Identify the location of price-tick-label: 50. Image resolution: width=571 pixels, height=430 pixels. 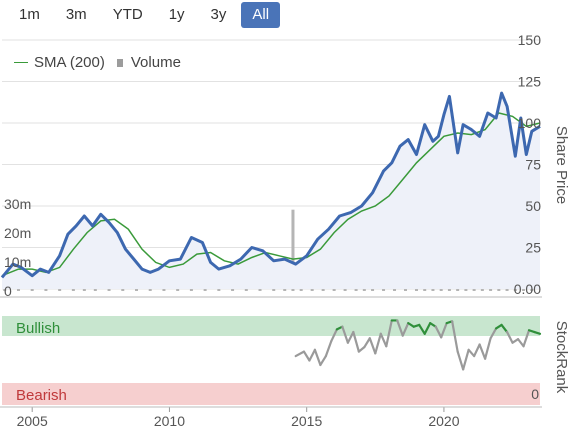
(533, 206).